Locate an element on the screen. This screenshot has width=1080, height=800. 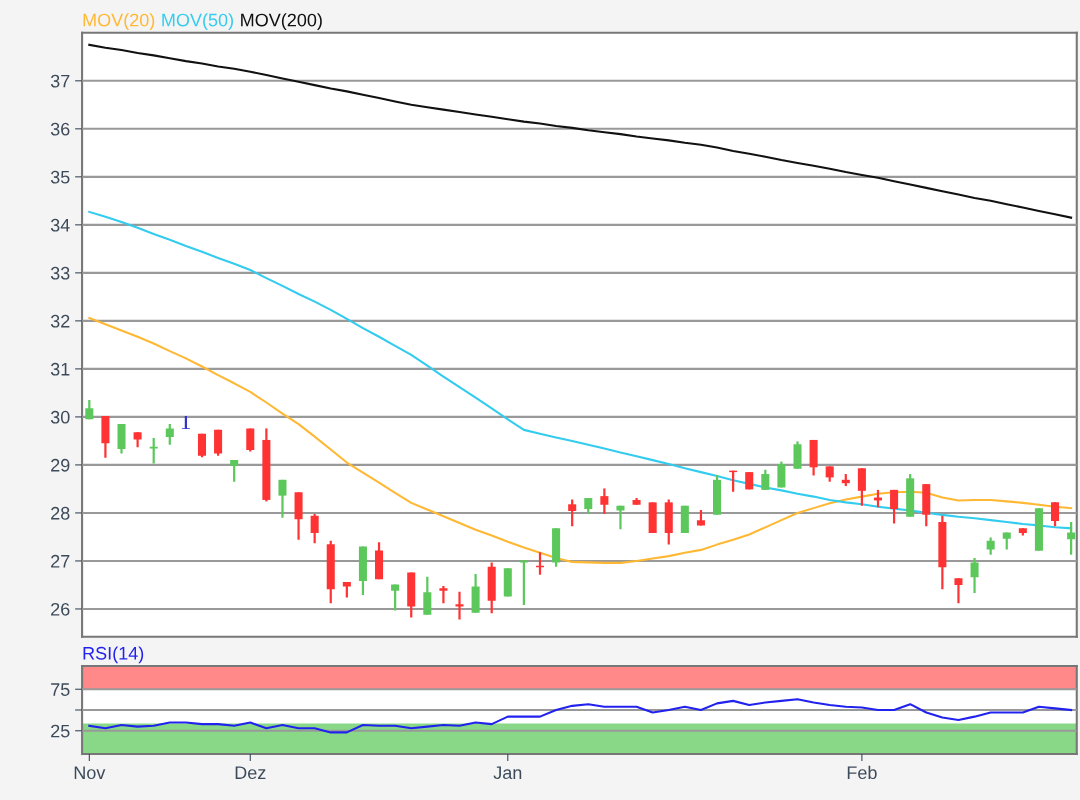
x-tick-label: Feb is located at coordinates (862, 772).